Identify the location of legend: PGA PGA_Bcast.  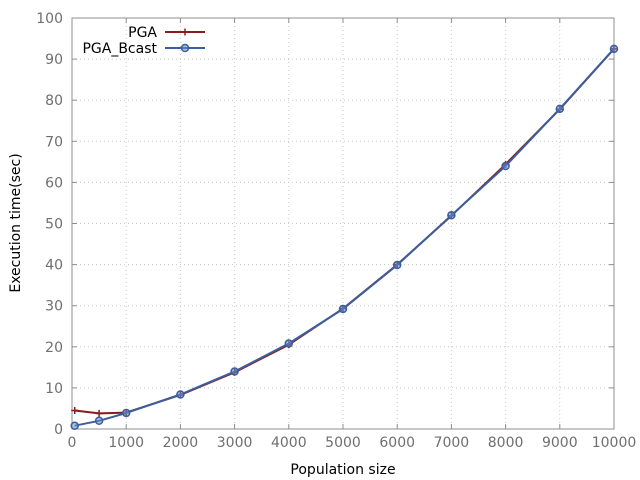
(143, 41).